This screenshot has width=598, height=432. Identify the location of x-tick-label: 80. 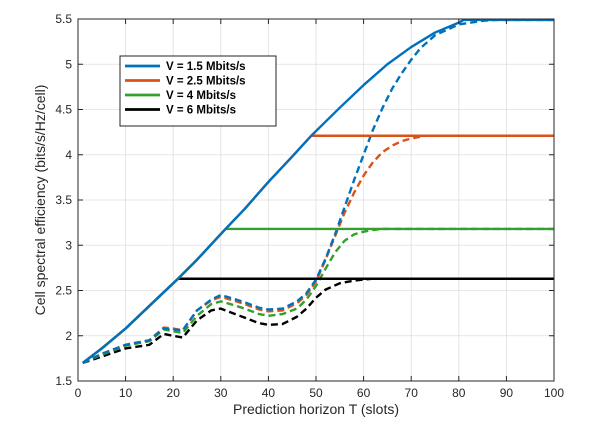
(459, 393).